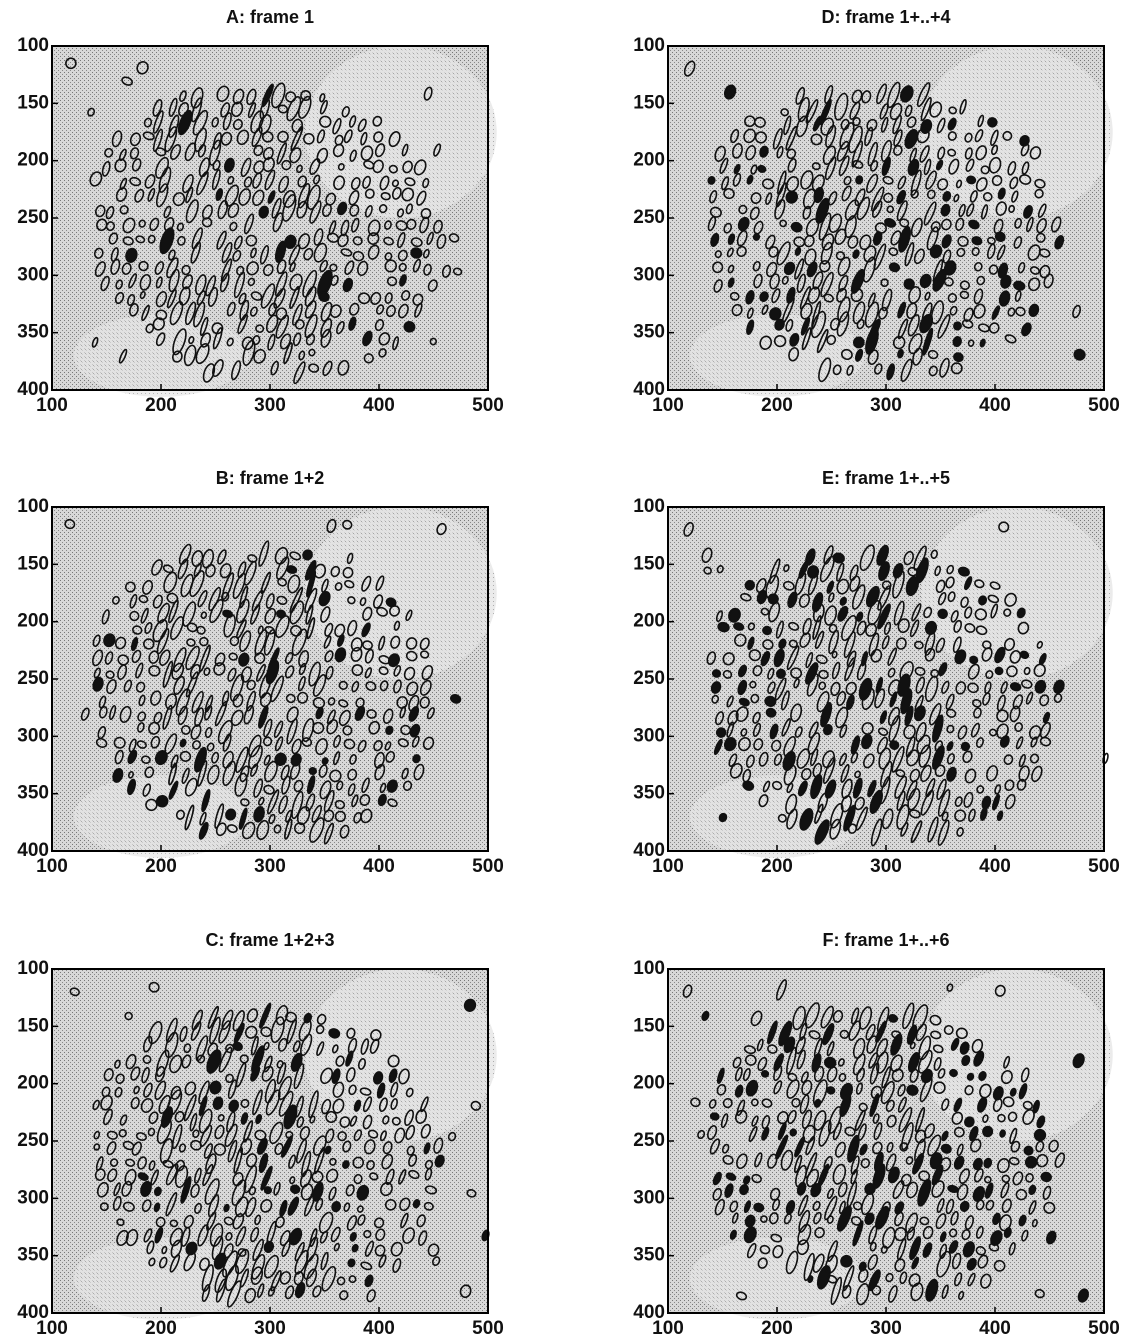 The image size is (1135, 1338). I want to click on x-tick-label: 100, so click(668, 866).